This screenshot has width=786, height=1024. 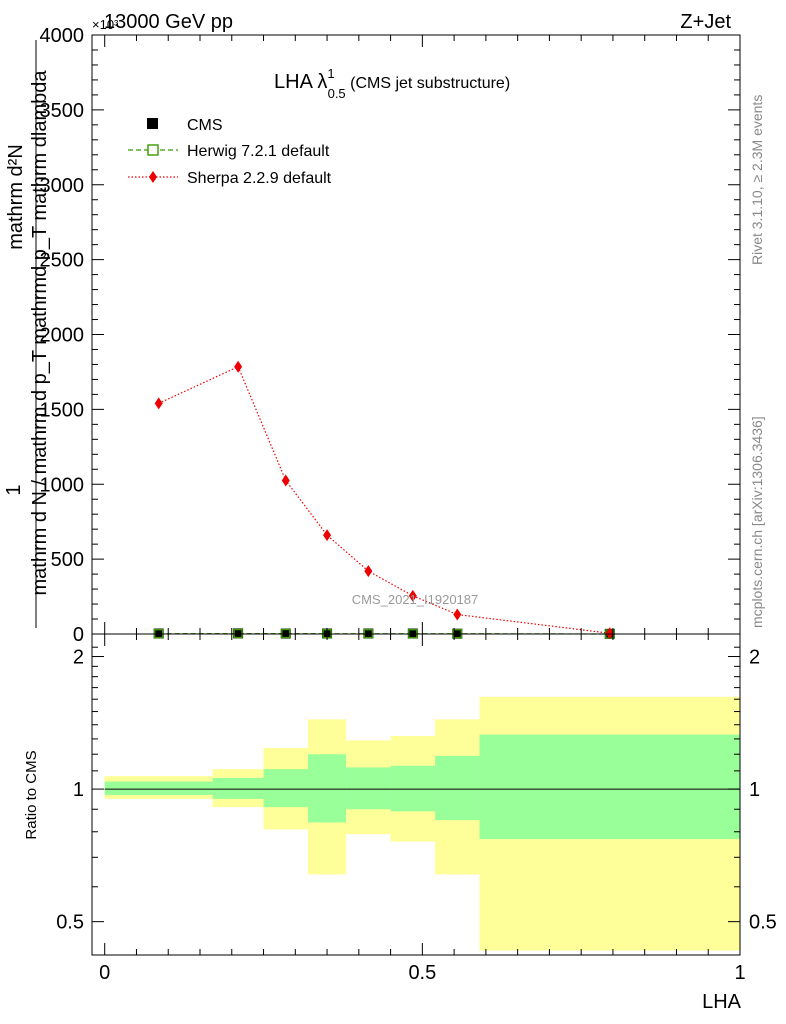 What do you see at coordinates (104, 973) in the screenshot?
I see `x-tick-label: 0` at bounding box center [104, 973].